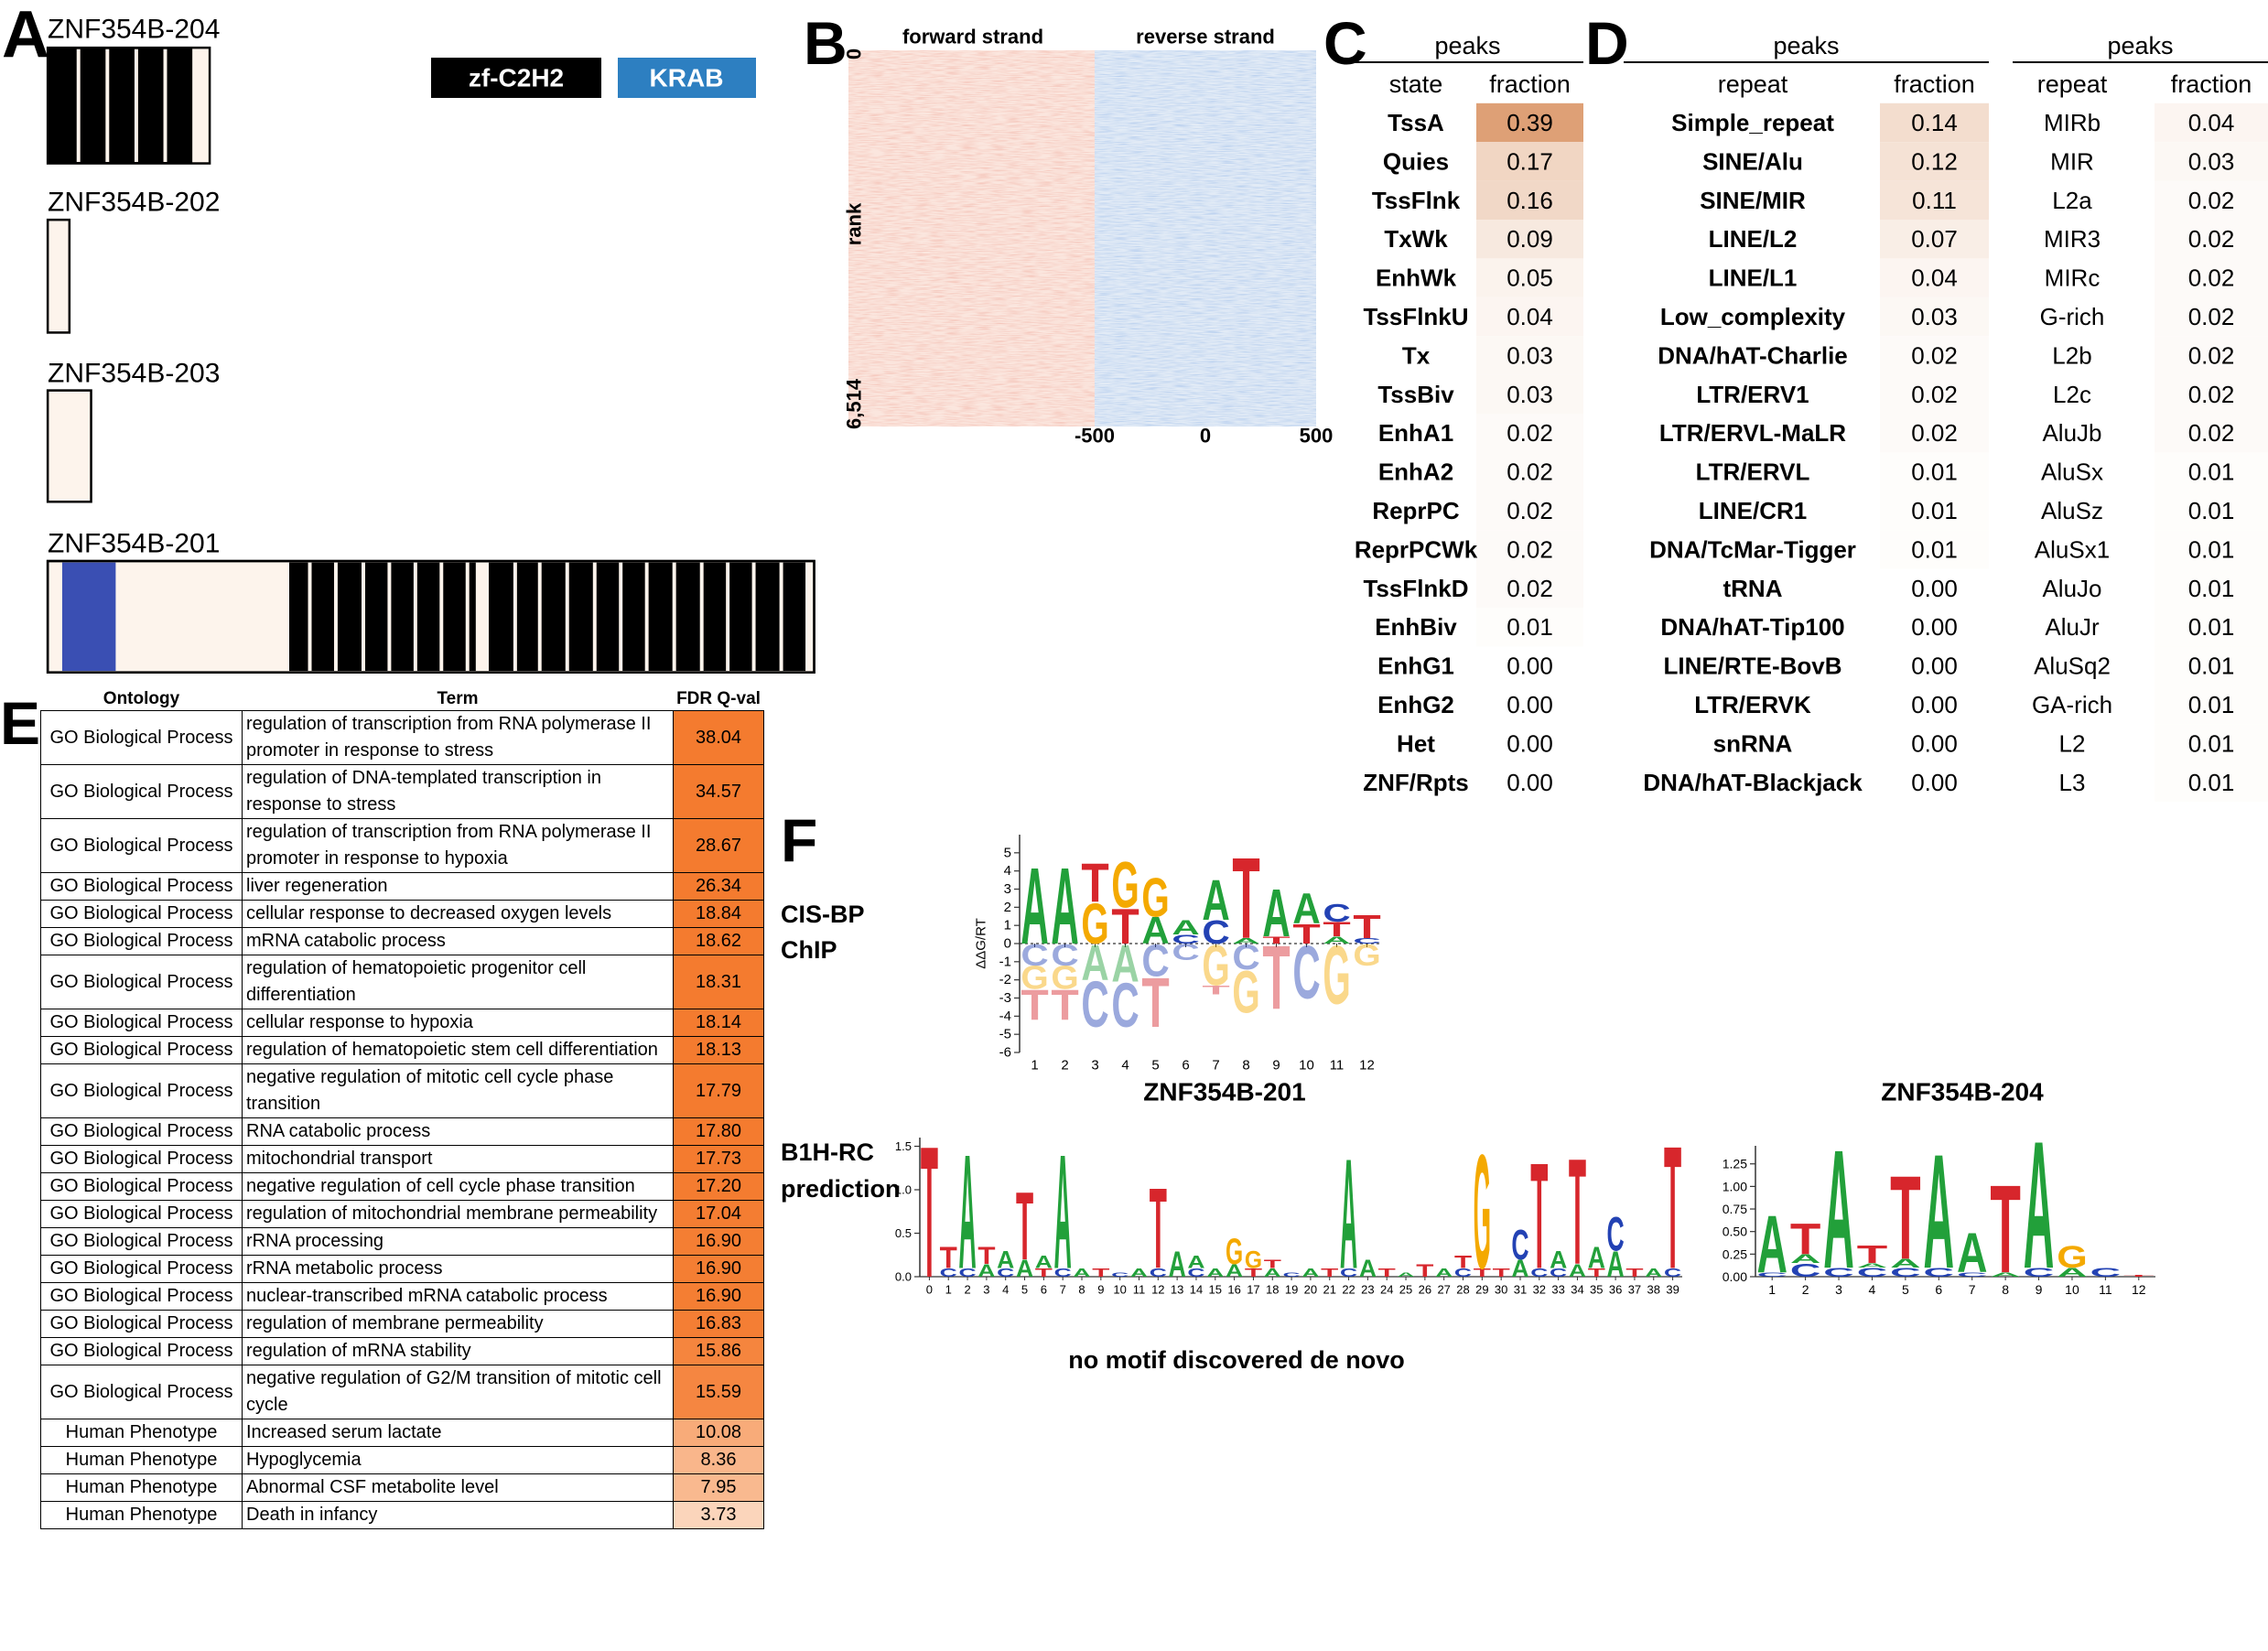 The width and height of the screenshot is (2268, 1651). What do you see at coordinates (1607, 43) in the screenshot?
I see `panel-label: D` at bounding box center [1607, 43].